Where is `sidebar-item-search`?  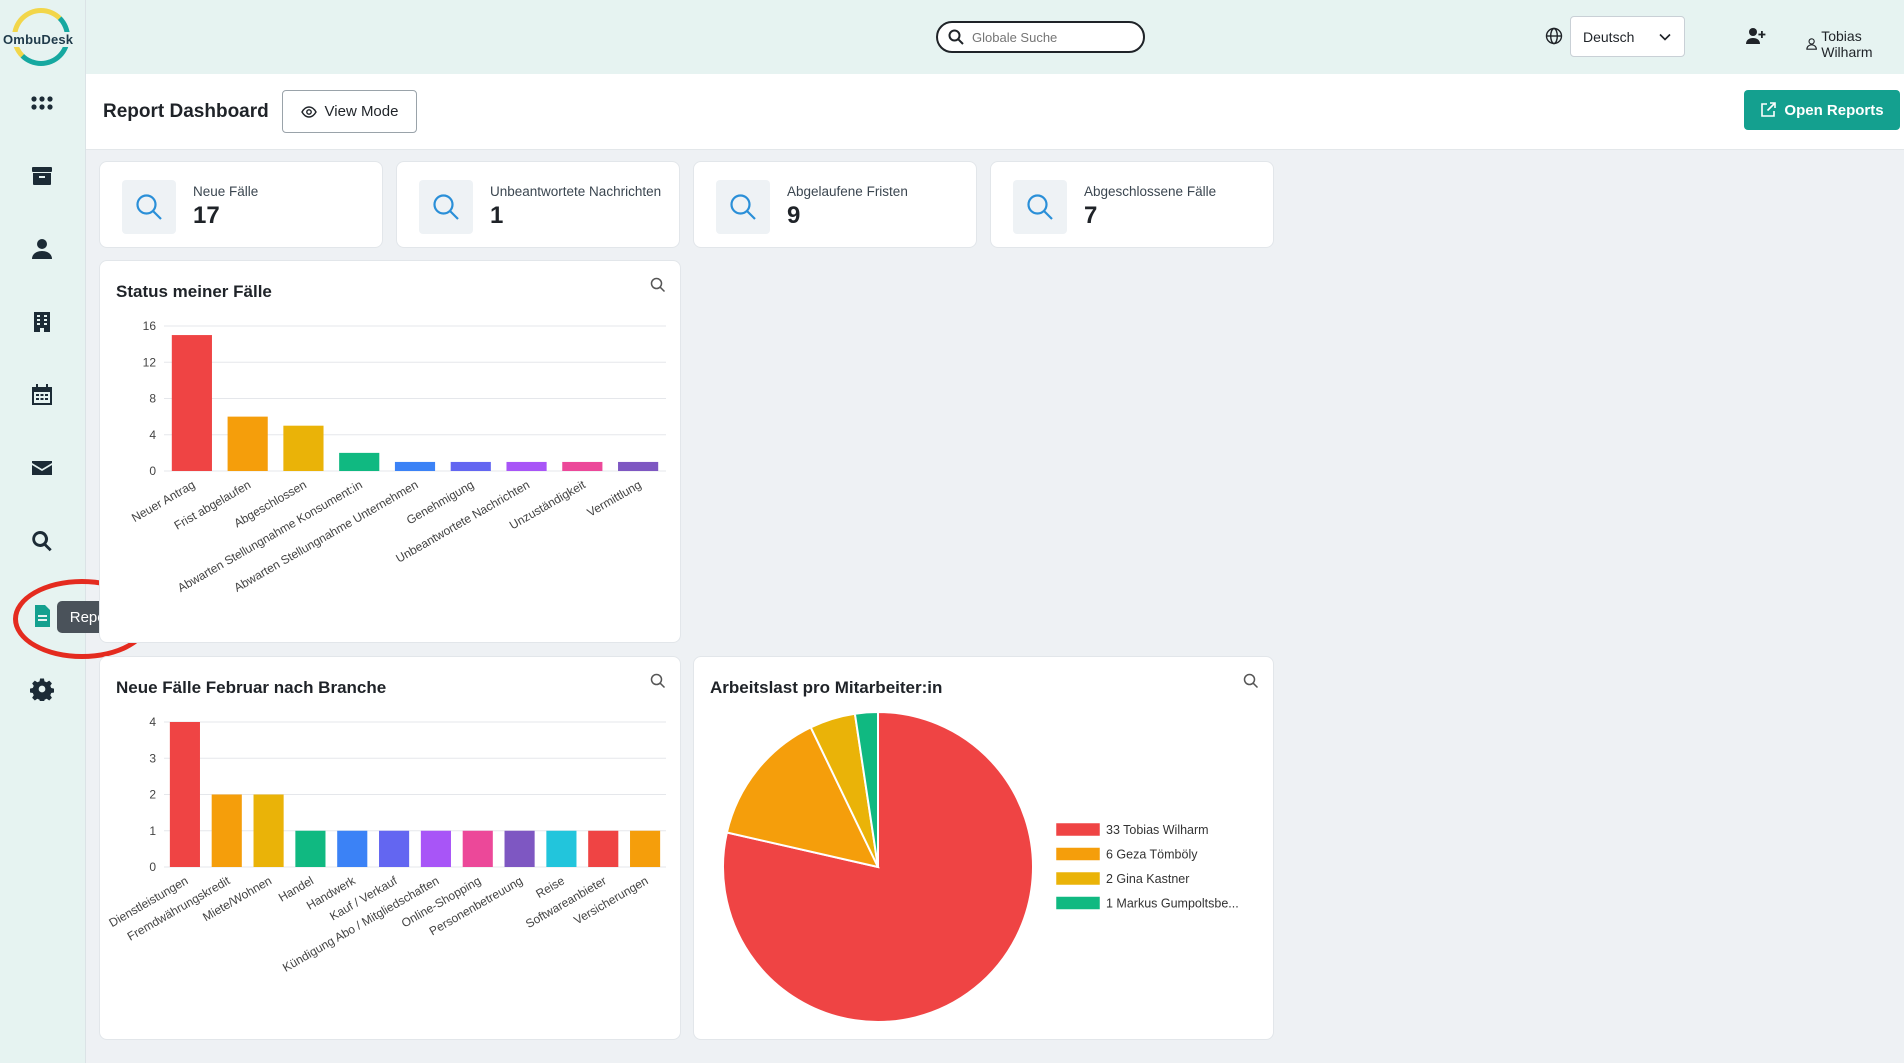
sidebar-item-search is located at coordinates (42, 541).